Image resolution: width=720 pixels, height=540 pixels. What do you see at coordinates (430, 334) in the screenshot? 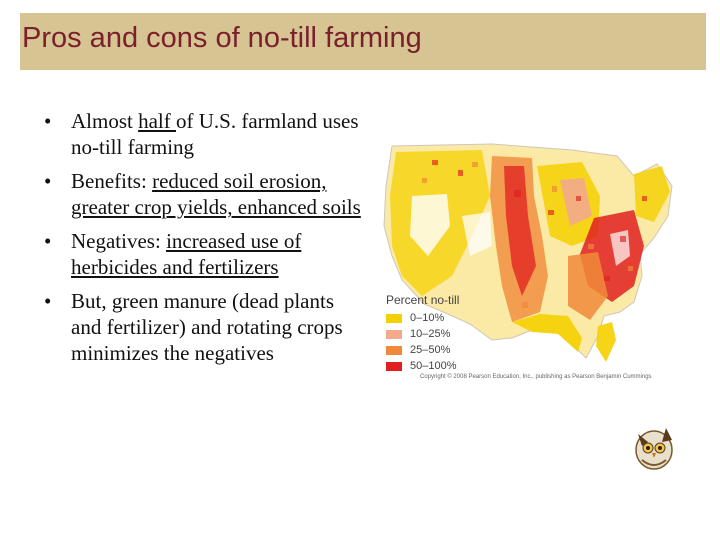
I see `legend-label: 10–25%` at bounding box center [430, 334].